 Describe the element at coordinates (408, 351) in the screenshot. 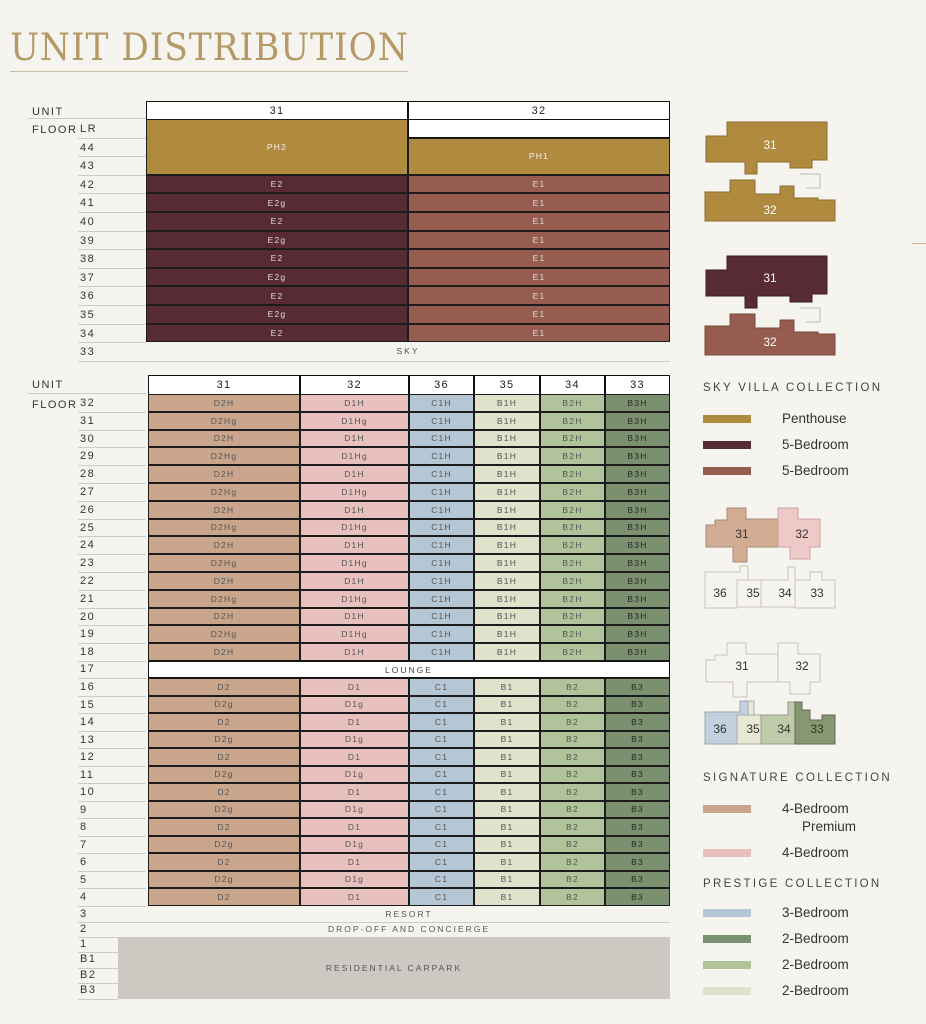

I see `sky-band: SKY` at that location.